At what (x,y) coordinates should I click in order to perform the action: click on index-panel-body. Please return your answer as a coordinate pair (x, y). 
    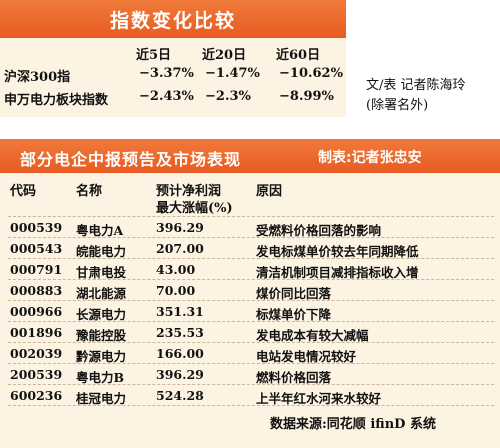
    Looking at the image, I should click on (173, 77).